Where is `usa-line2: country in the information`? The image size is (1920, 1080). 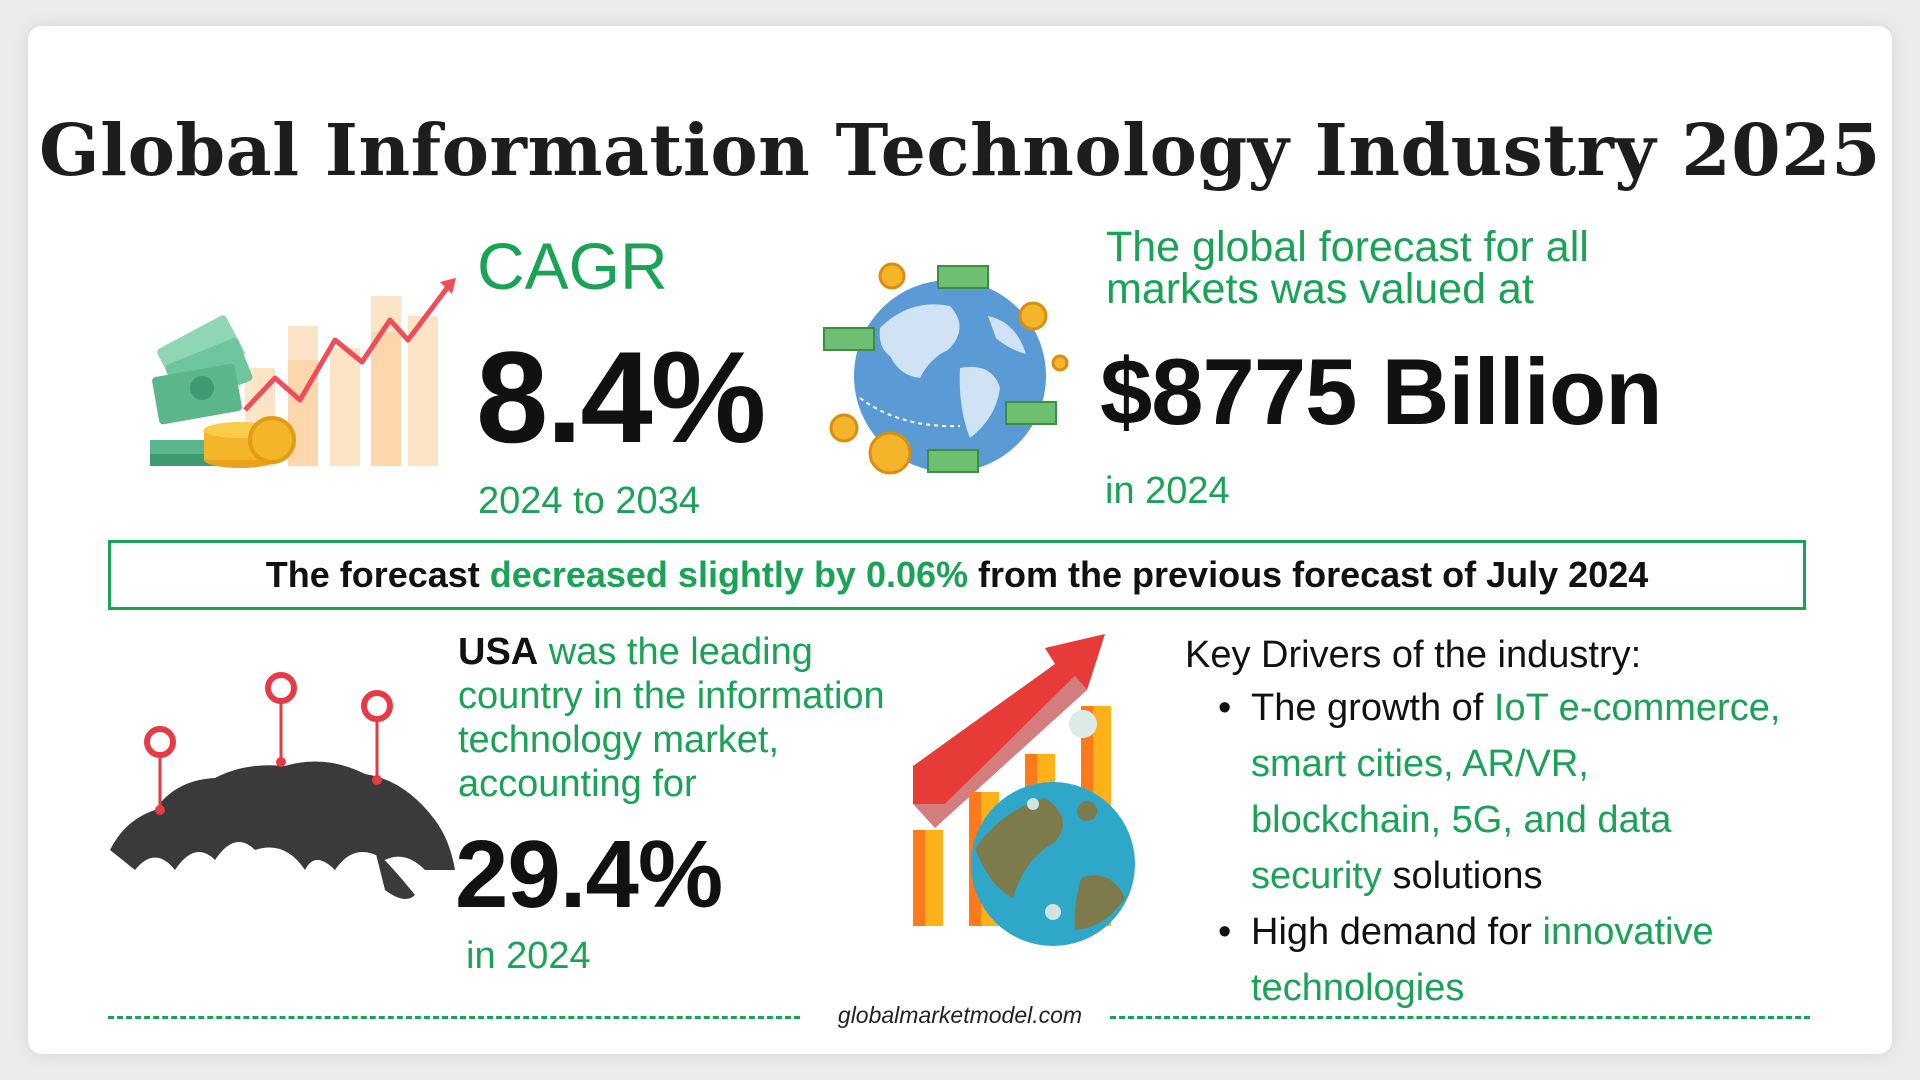
usa-line2: country in the information is located at coordinates (671, 696).